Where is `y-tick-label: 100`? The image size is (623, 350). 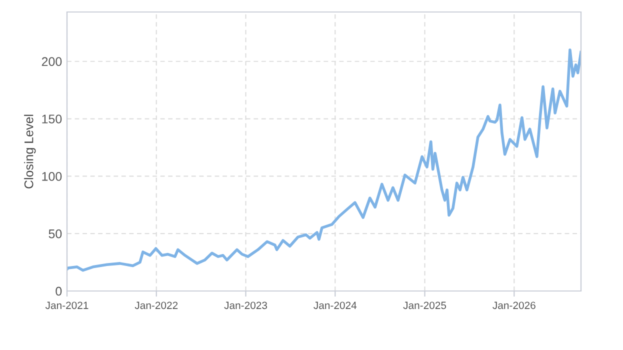 y-tick-label: 100 is located at coordinates (52, 176).